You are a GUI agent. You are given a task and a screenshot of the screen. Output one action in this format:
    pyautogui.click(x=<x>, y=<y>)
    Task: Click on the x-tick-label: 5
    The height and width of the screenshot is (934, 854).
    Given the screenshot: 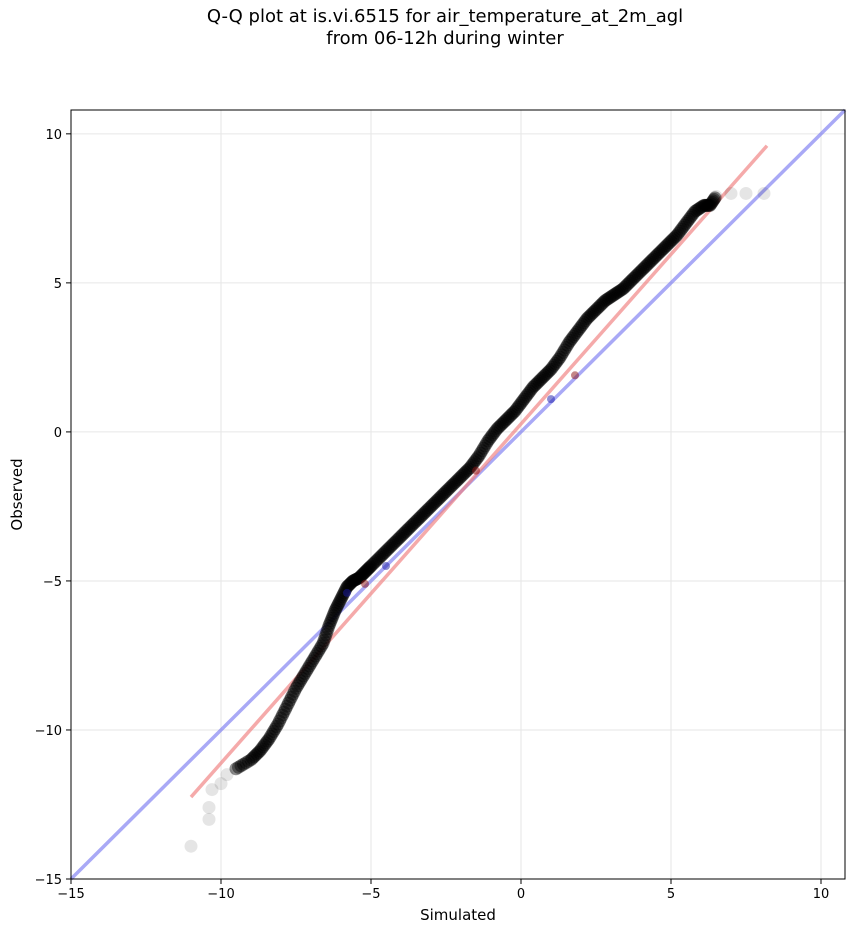 What is the action you would take?
    pyautogui.click(x=671, y=894)
    